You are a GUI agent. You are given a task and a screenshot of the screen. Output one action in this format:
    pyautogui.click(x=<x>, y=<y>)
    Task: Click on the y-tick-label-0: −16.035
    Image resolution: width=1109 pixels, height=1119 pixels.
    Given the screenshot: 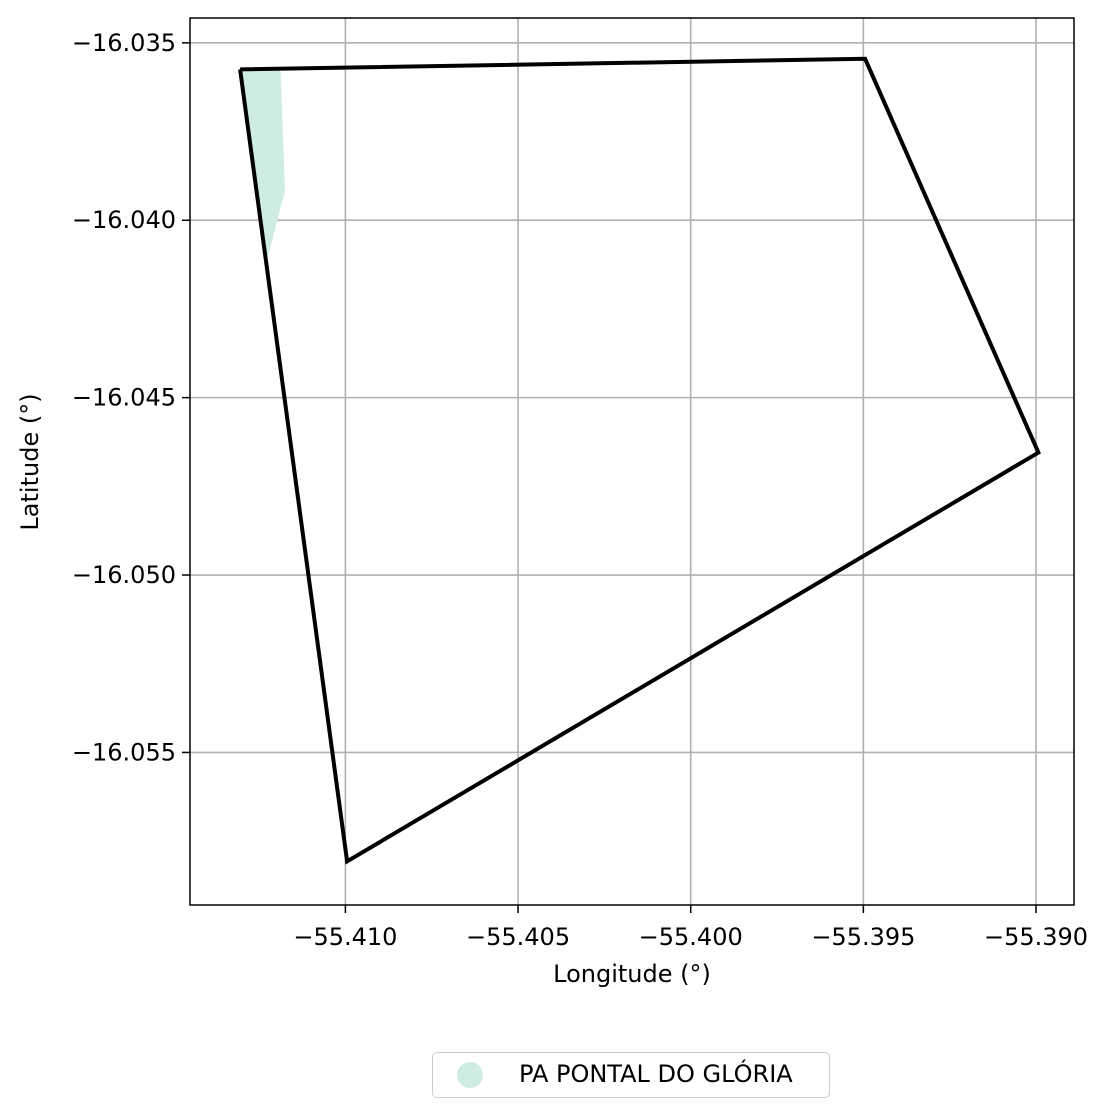 What is the action you would take?
    pyautogui.click(x=124, y=43)
    